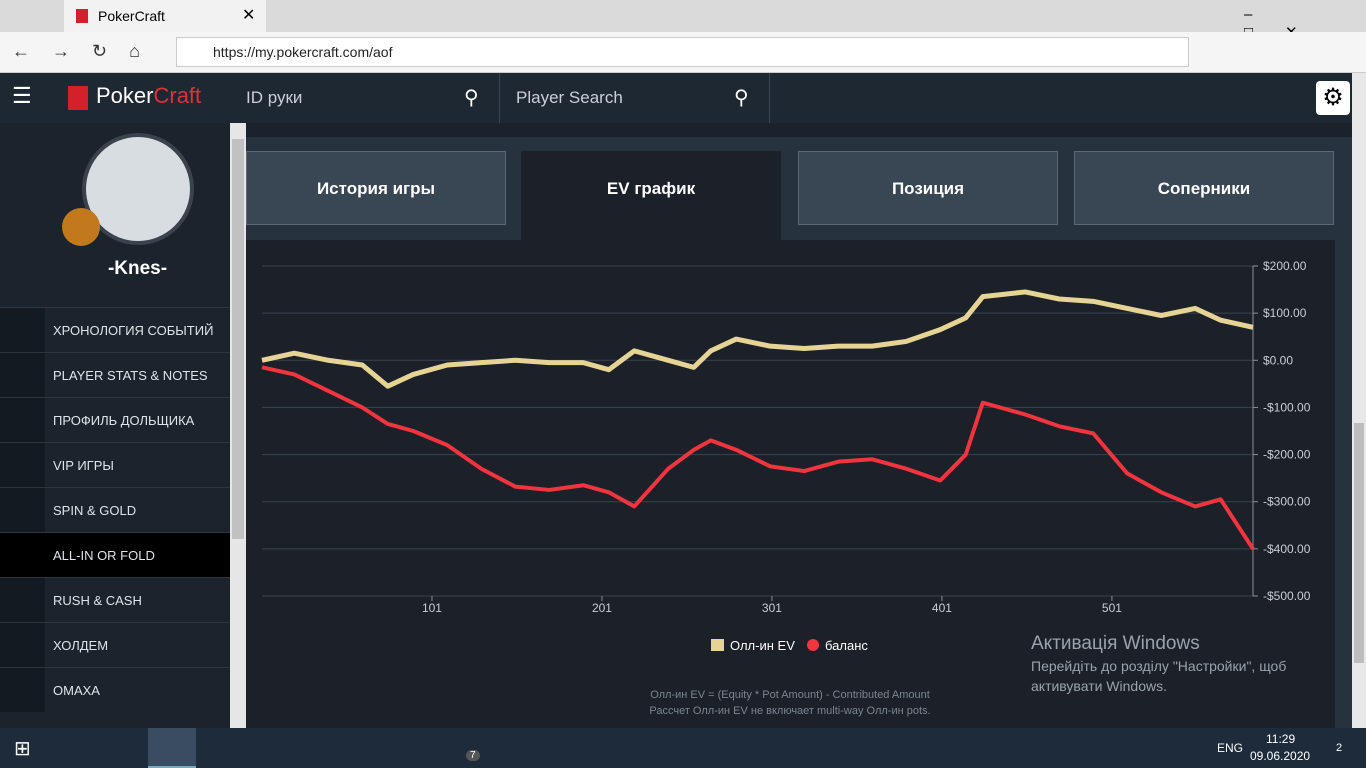 The image size is (1366, 768). I want to click on tab-title: PokerCraft, so click(131, 16).